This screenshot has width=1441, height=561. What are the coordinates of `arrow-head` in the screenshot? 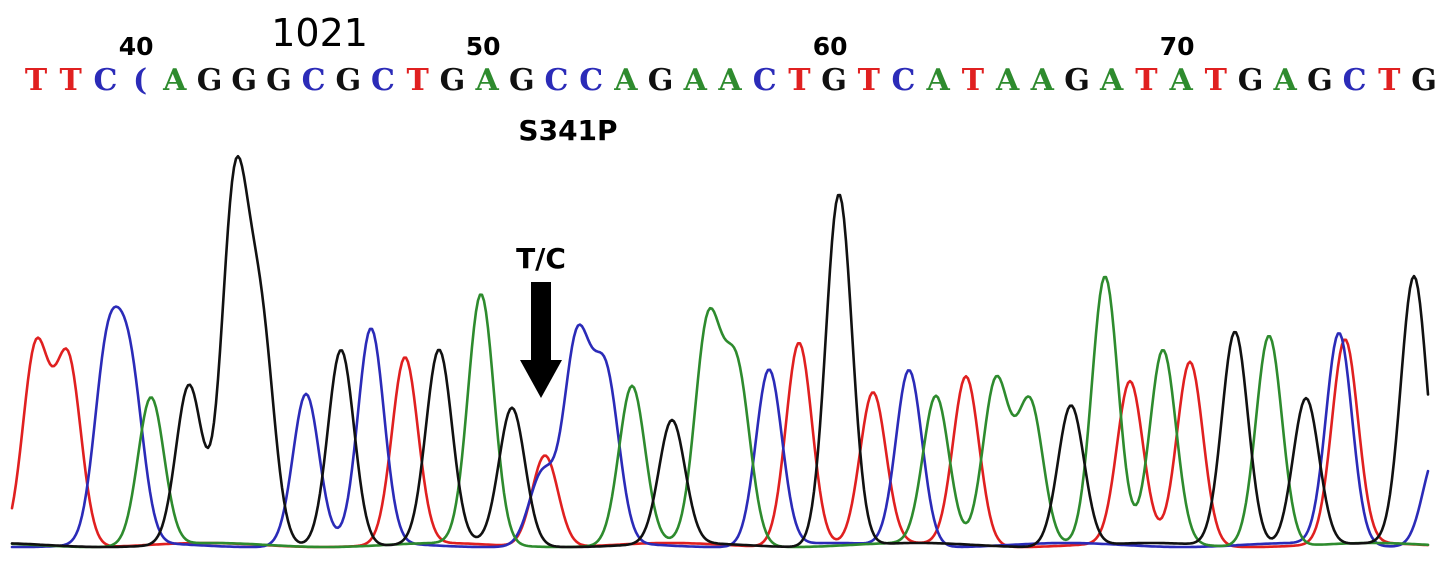 It's located at (541, 379).